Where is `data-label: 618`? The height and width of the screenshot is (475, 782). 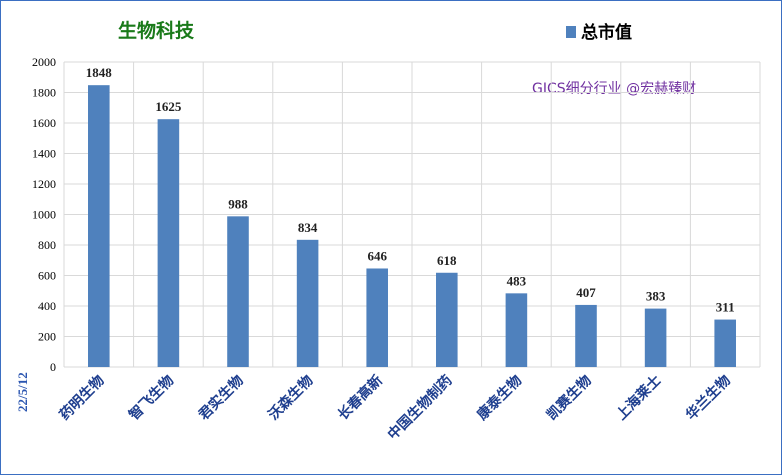 data-label: 618 is located at coordinates (447, 260).